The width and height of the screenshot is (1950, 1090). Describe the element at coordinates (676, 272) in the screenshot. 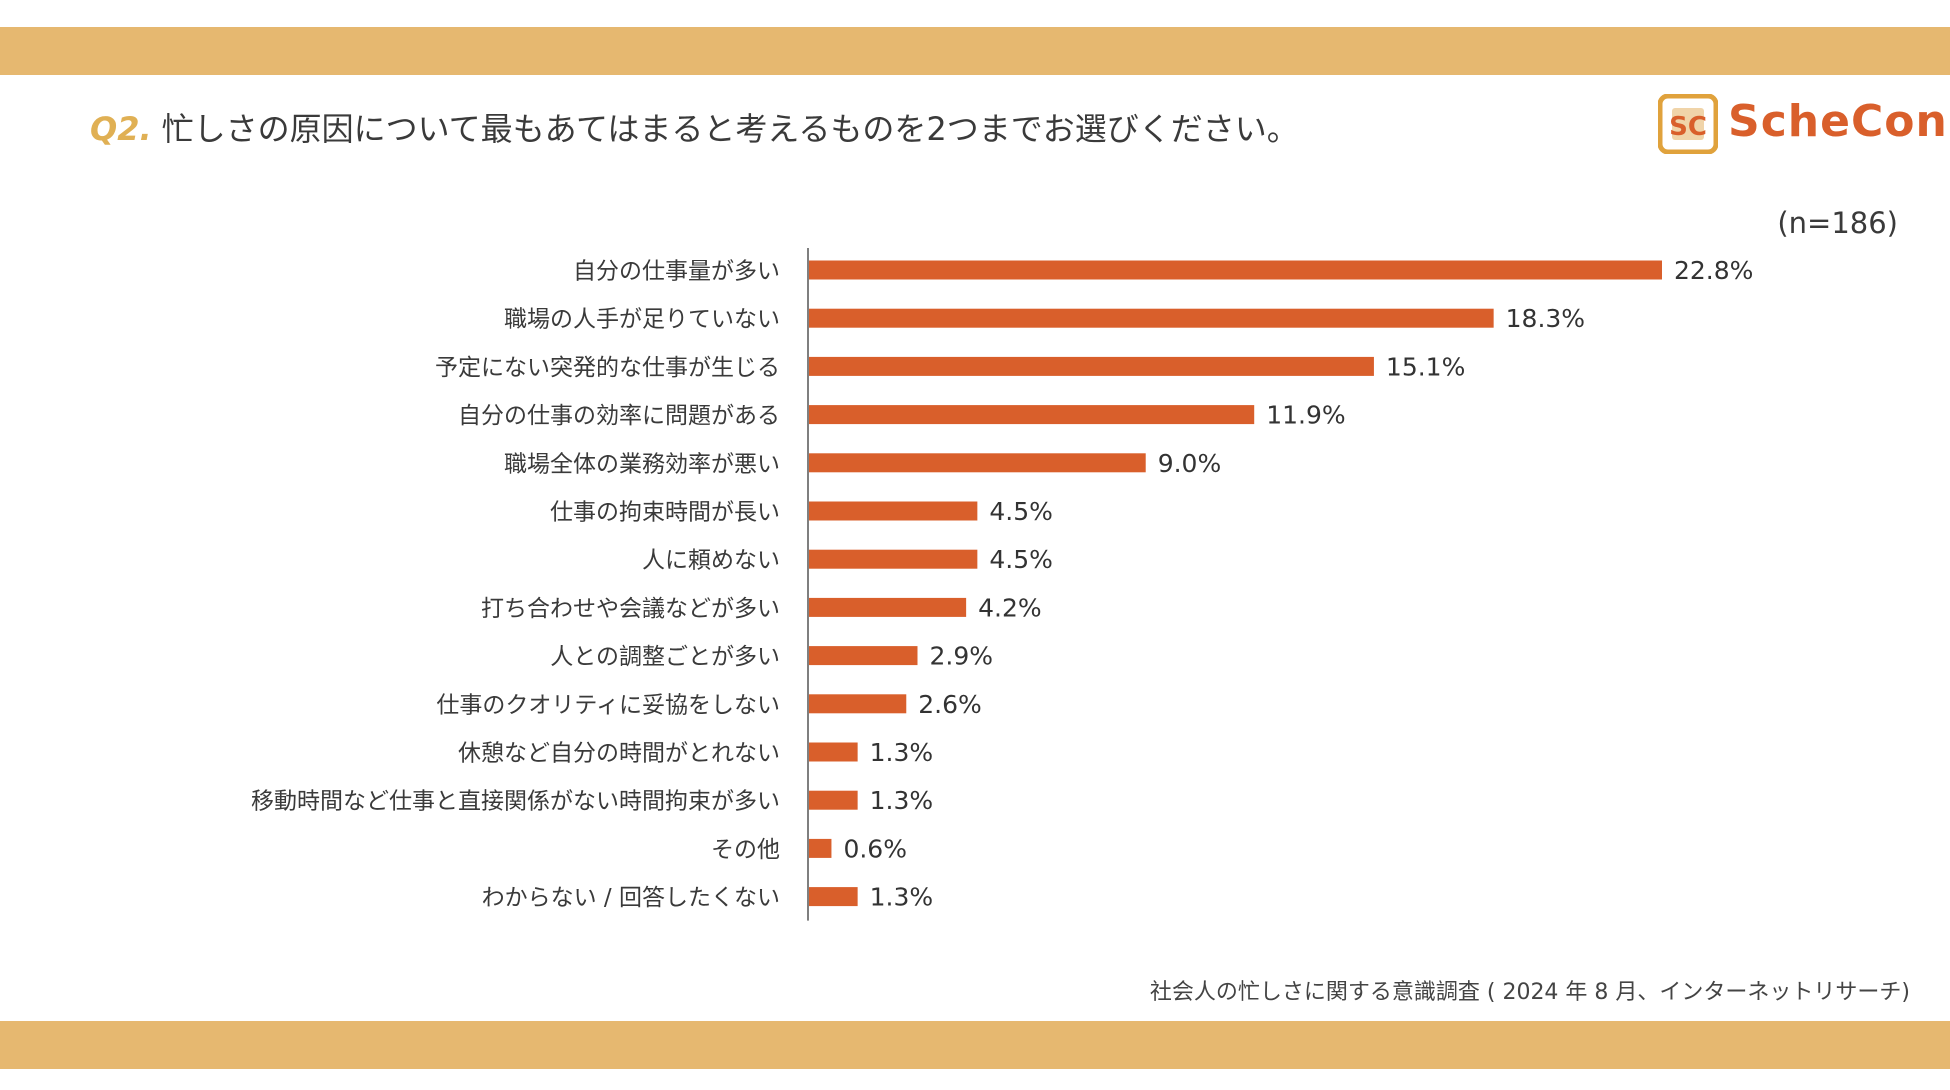

I see `category-label: 自分の仕事量が多い` at that location.